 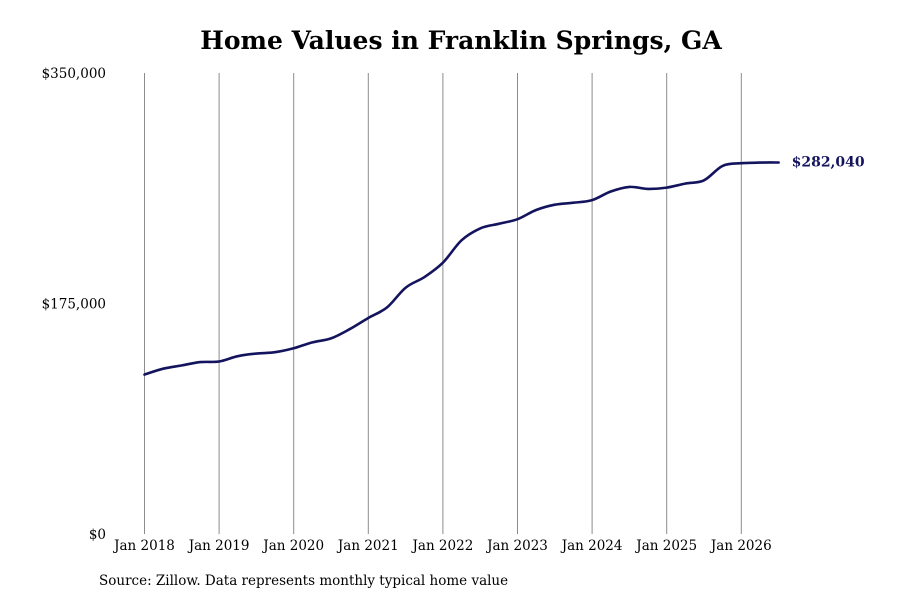 What do you see at coordinates (218, 546) in the screenshot?
I see `x-tick-label: Jan 2019` at bounding box center [218, 546].